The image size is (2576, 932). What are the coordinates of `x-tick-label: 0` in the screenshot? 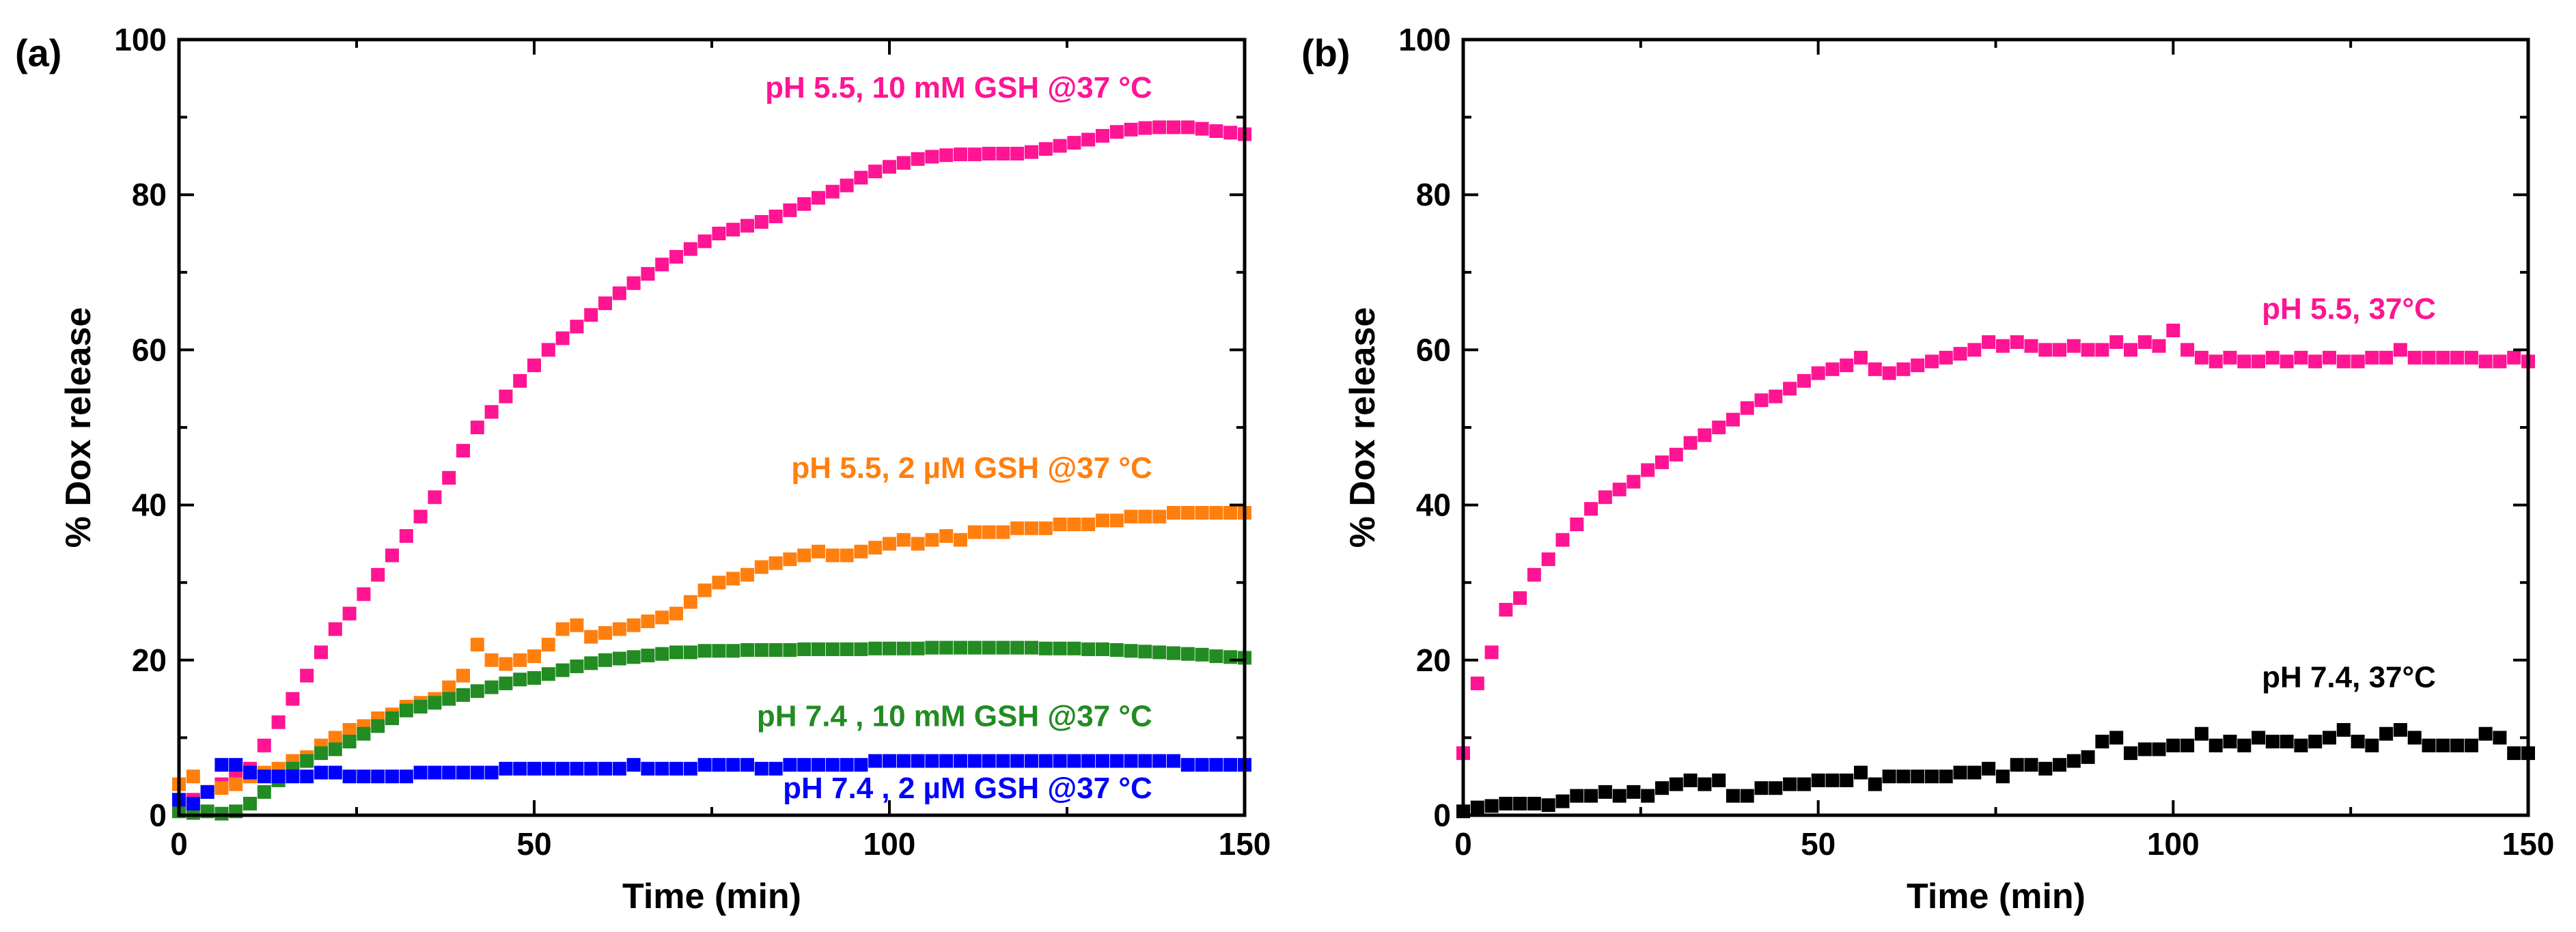 It's located at (179, 844).